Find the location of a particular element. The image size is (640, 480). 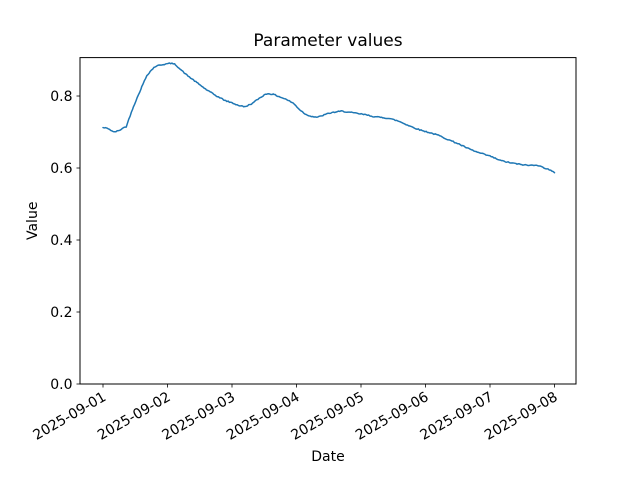

y-tick-label: 0.0 is located at coordinates (61, 385).